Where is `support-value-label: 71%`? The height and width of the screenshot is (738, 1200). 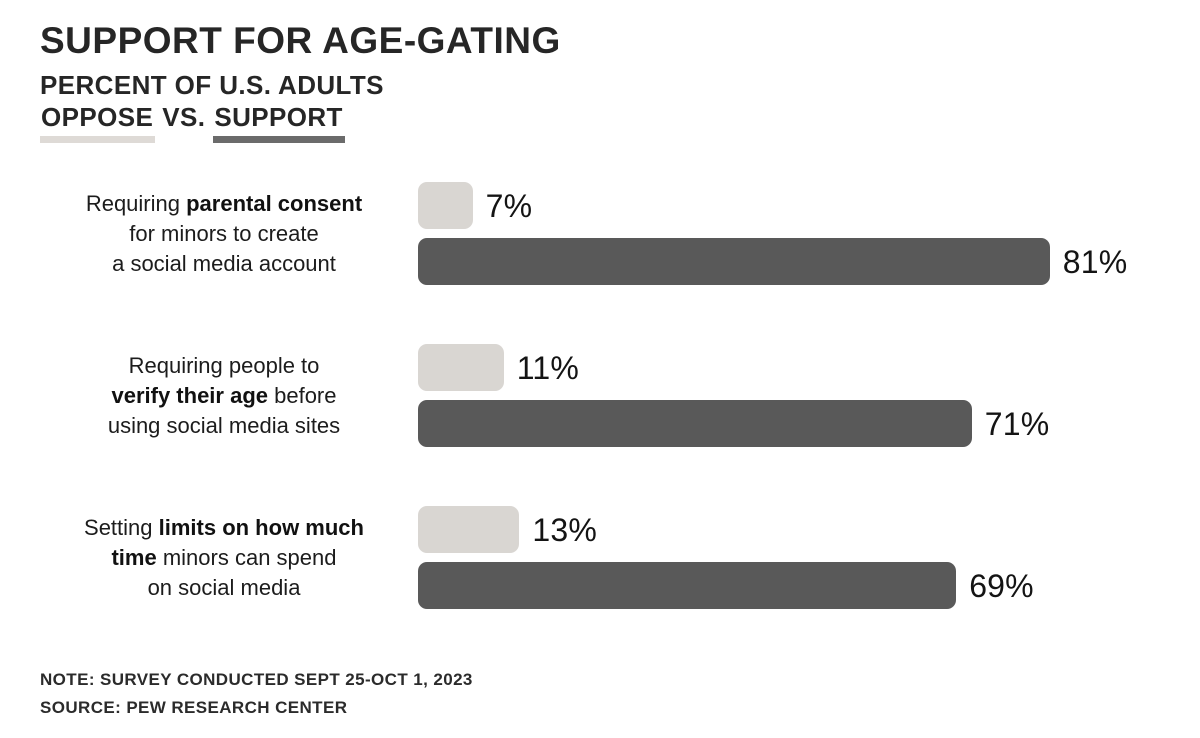 support-value-label: 71% is located at coordinates (1017, 423).